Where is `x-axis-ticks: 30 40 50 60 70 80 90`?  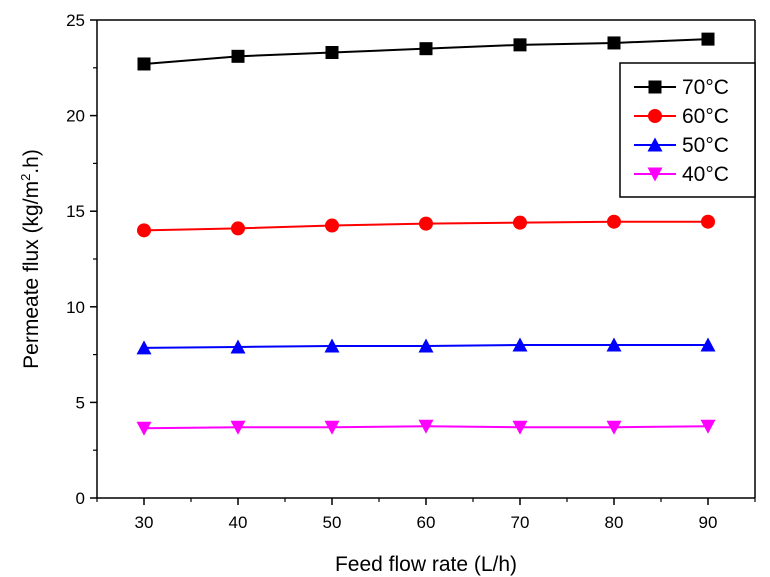
x-axis-ticks: 30 40 50 60 70 80 90 is located at coordinates (426, 515).